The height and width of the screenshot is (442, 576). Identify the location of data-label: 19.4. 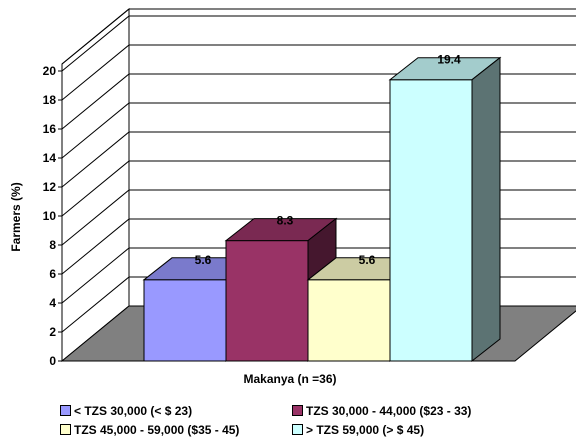
(449, 60).